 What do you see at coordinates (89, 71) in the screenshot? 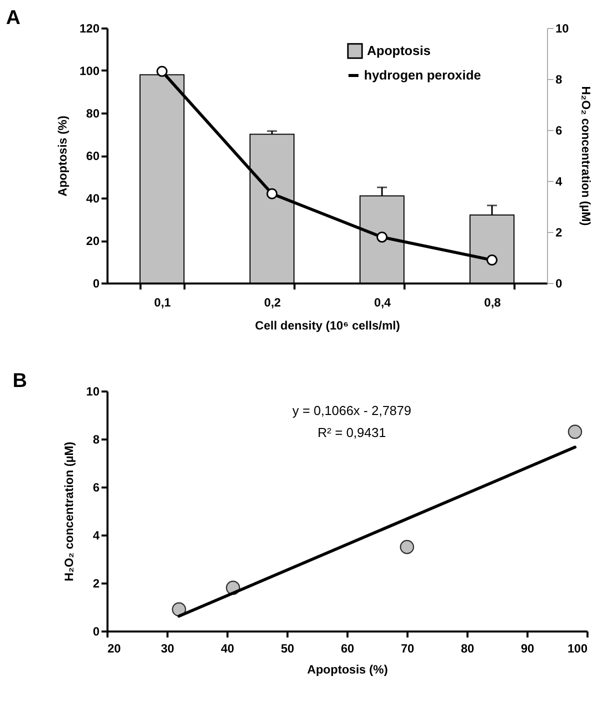
I see `y-tick-label: 100` at bounding box center [89, 71].